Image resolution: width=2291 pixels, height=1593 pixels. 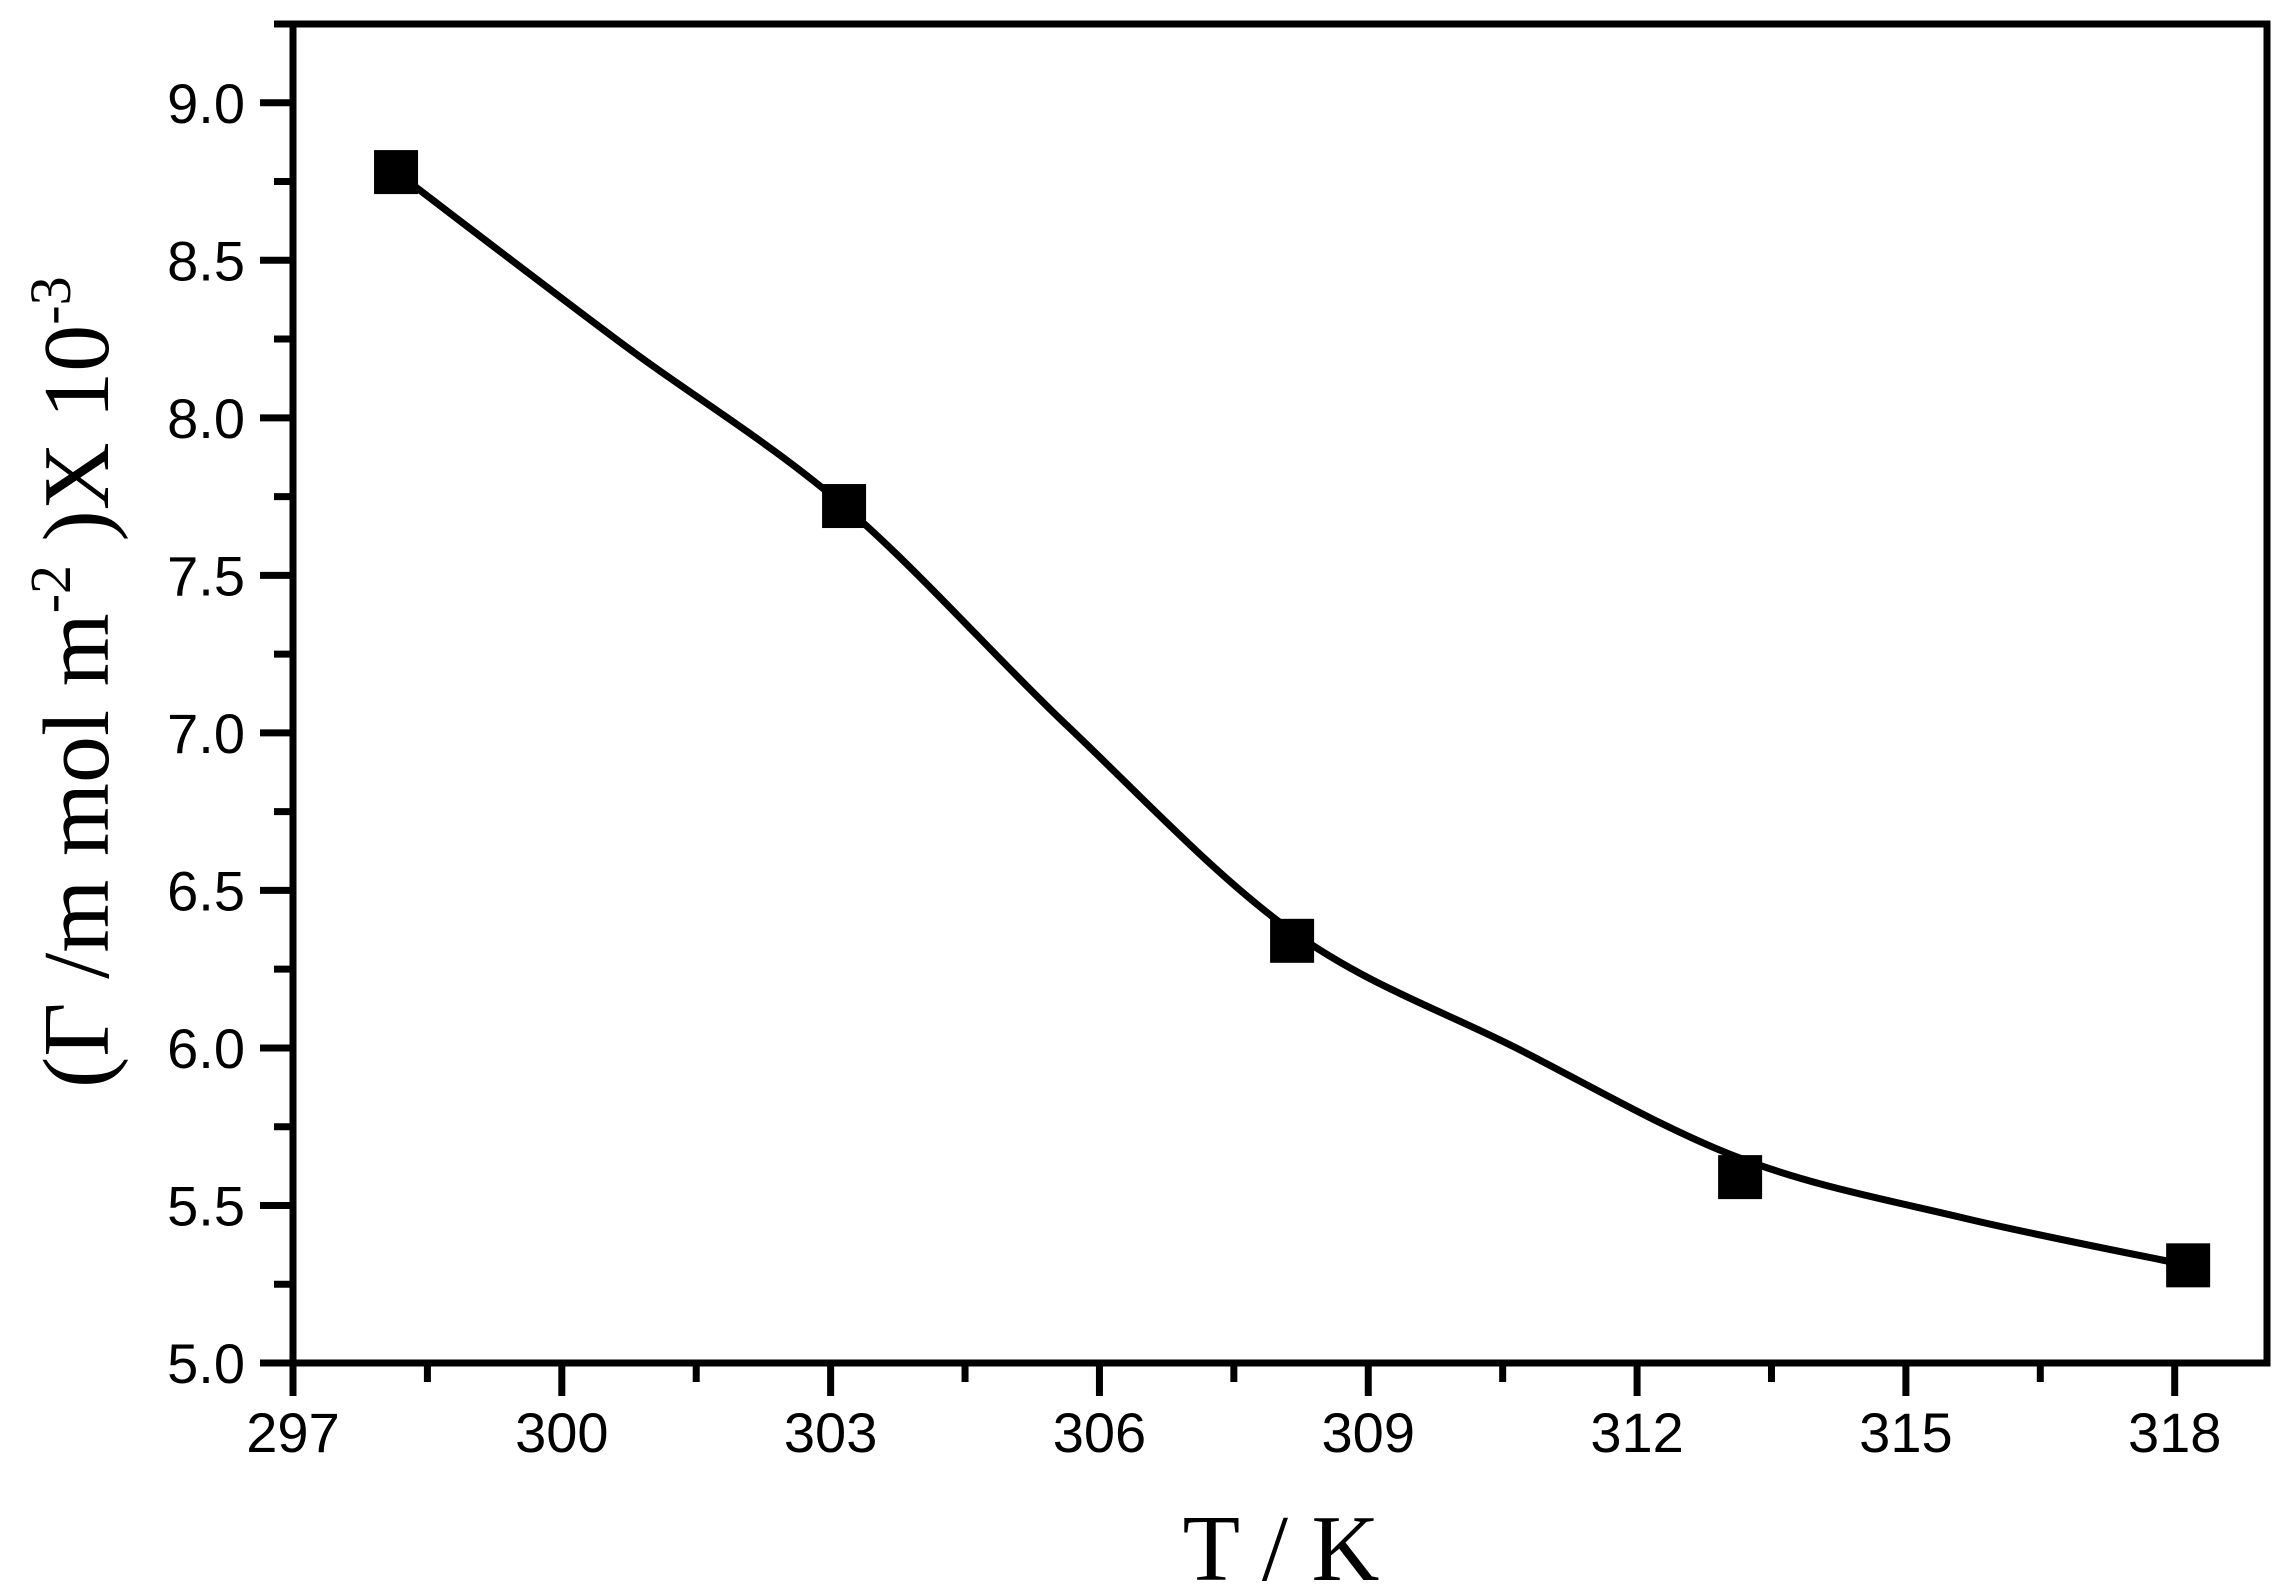 I want to click on y-tick-label: 8.0, so click(x=206, y=418).